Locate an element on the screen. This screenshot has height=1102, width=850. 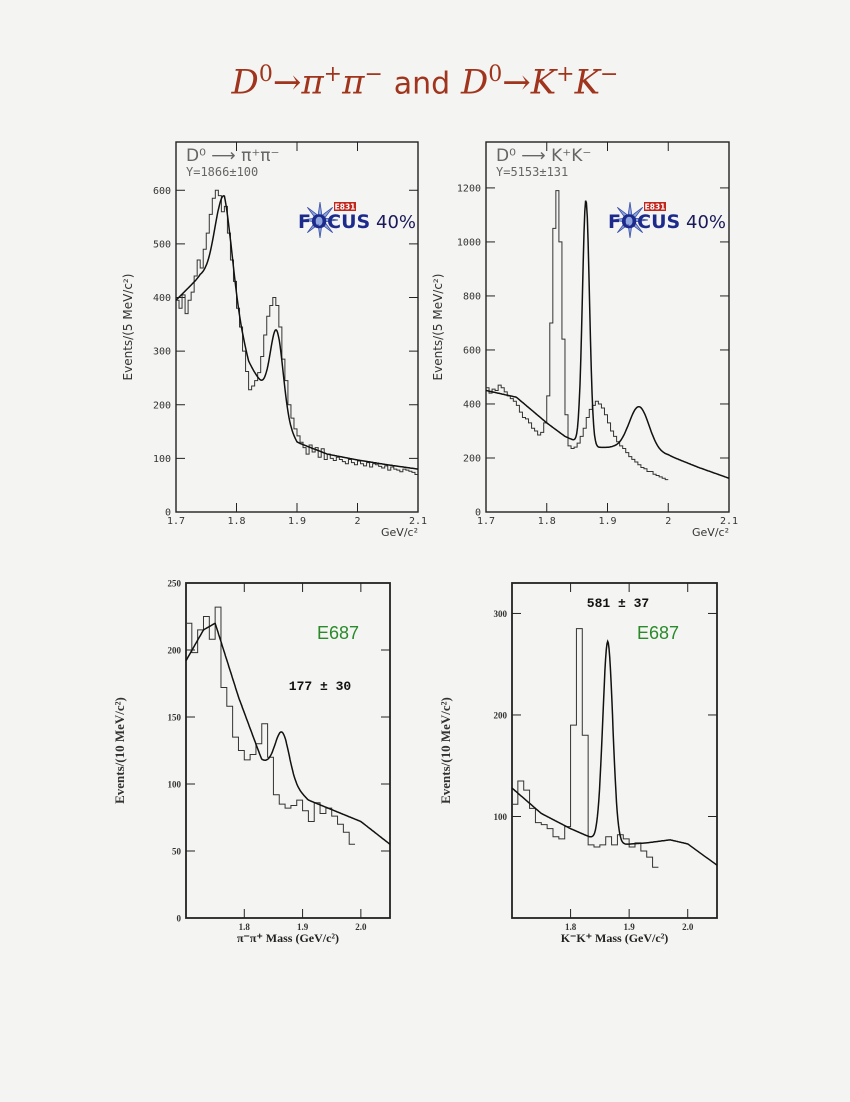
y-tick-label: 250 is located at coordinates (175, 584).